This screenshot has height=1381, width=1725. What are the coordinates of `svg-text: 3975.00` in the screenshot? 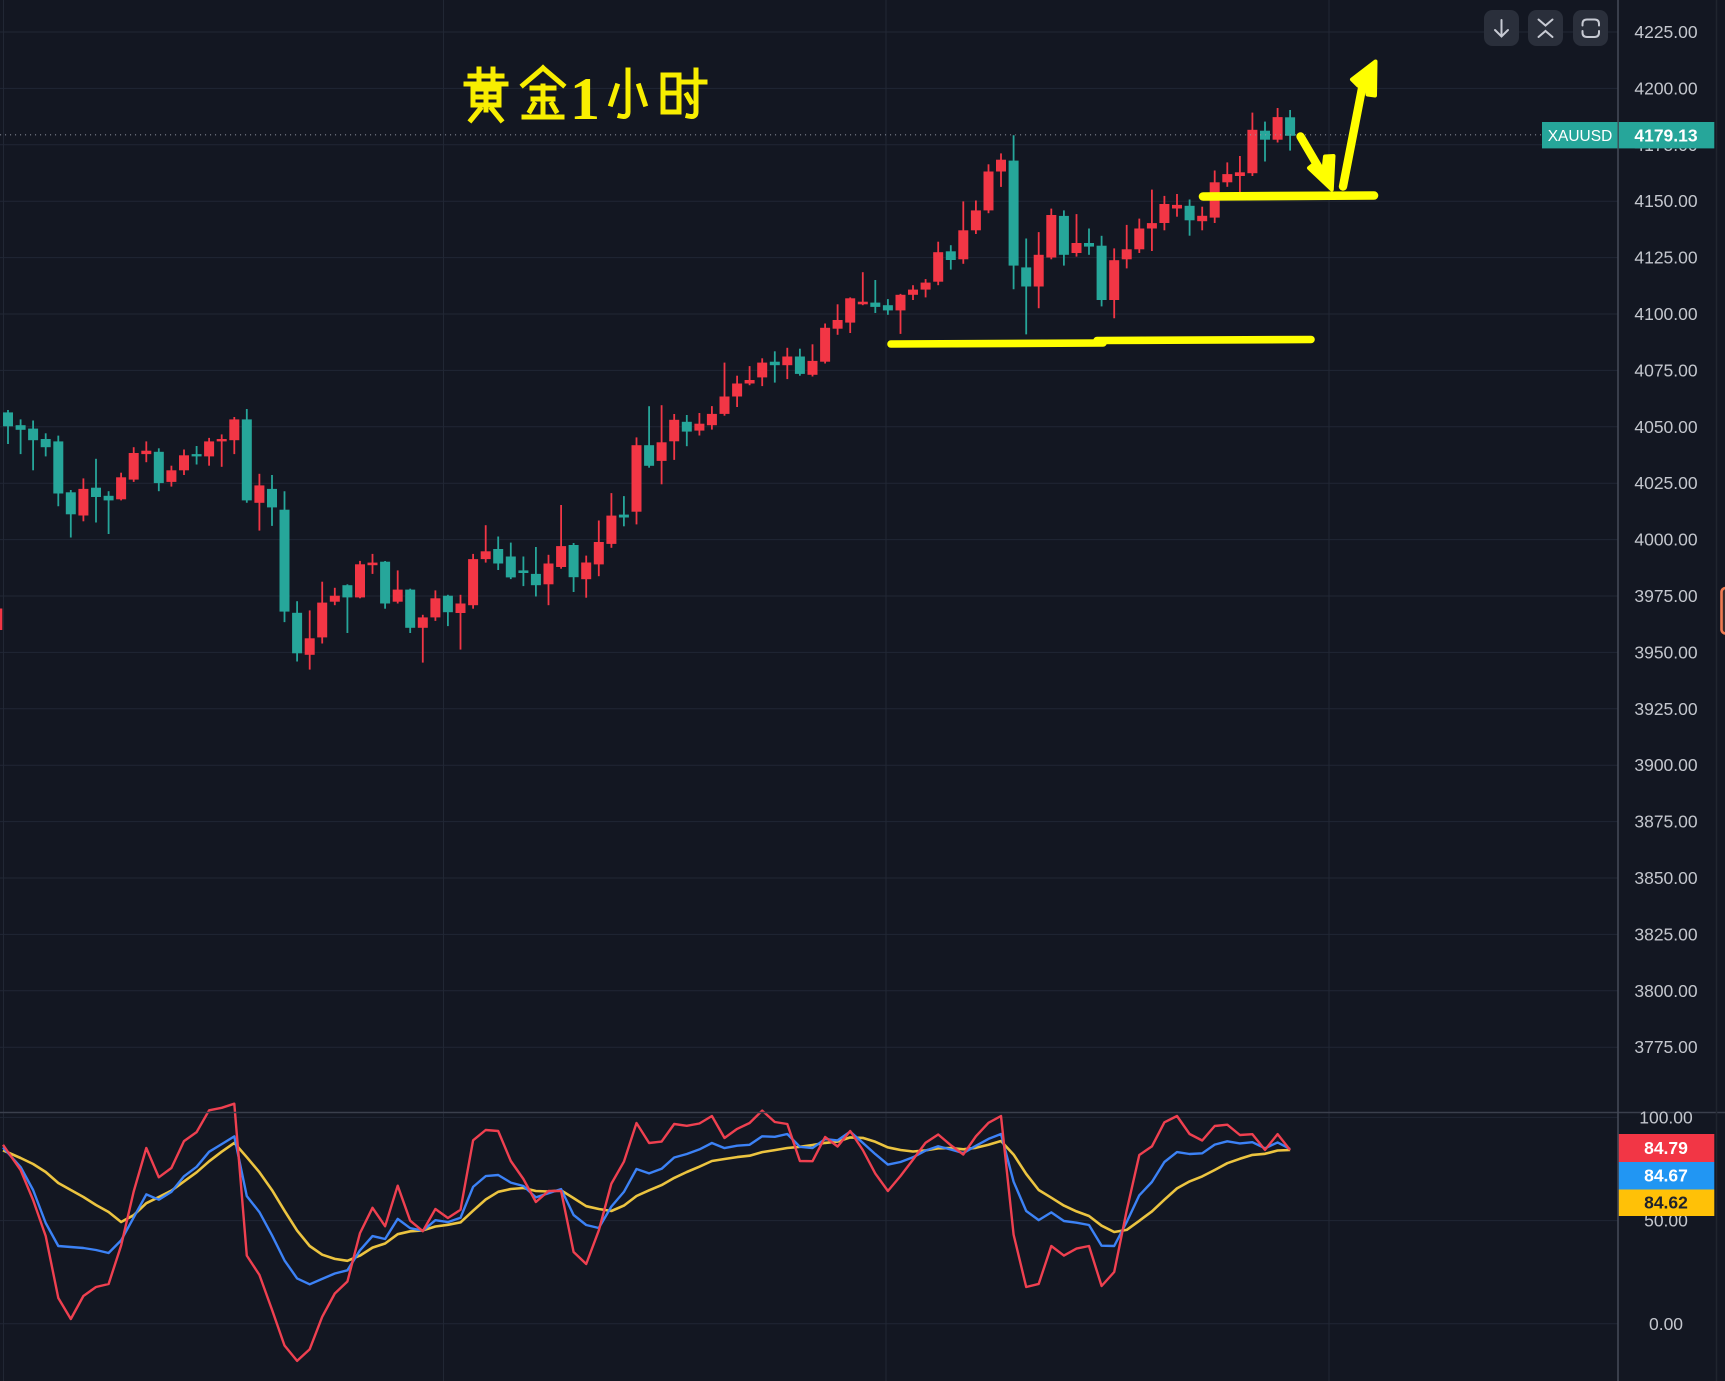 It's located at (1666, 596).